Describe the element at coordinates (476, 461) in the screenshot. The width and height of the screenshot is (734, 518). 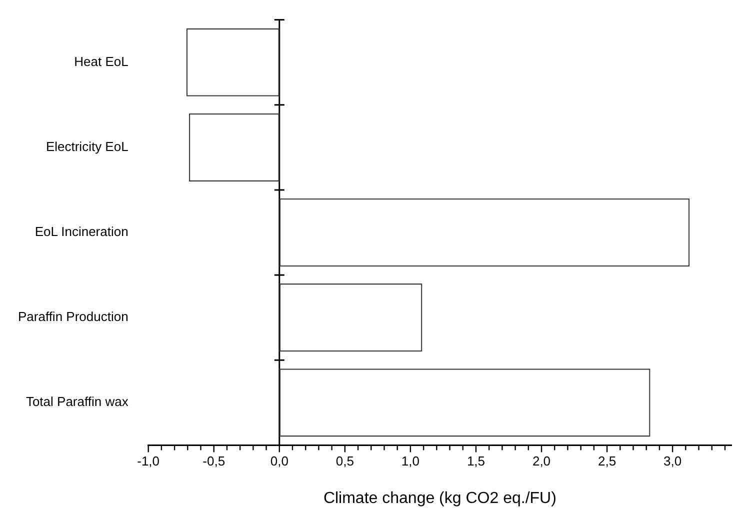
I see `x-tick-label: 1,5` at that location.